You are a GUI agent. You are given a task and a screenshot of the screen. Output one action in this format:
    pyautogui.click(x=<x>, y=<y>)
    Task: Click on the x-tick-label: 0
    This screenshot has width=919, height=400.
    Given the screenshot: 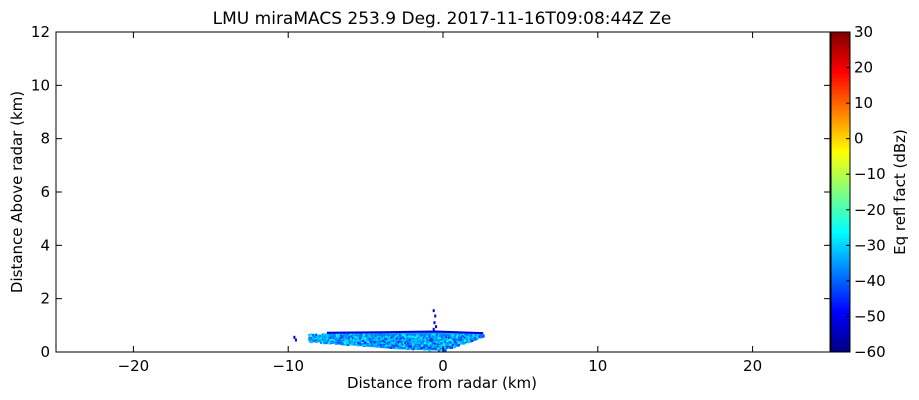 What is the action you would take?
    pyautogui.click(x=443, y=366)
    